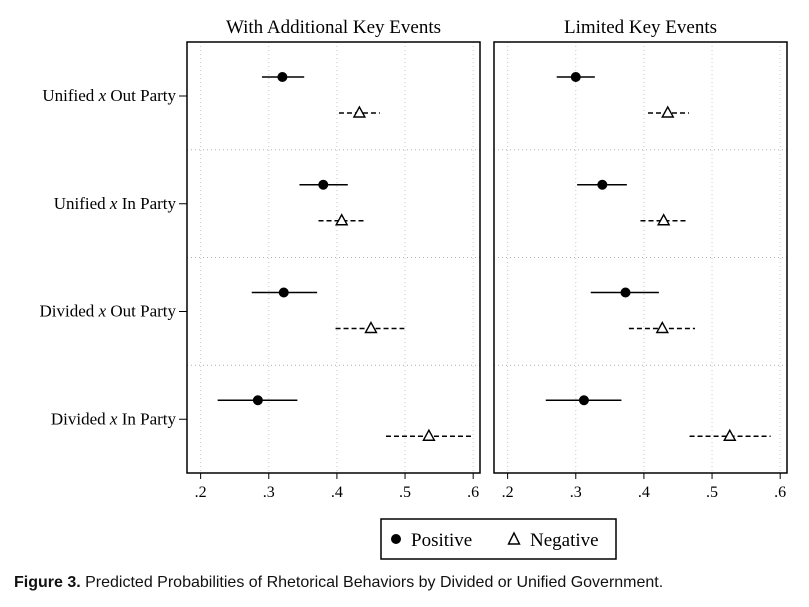 The width and height of the screenshot is (809, 607). I want to click on y-tick-label: Divided x Out Party, so click(108, 311).